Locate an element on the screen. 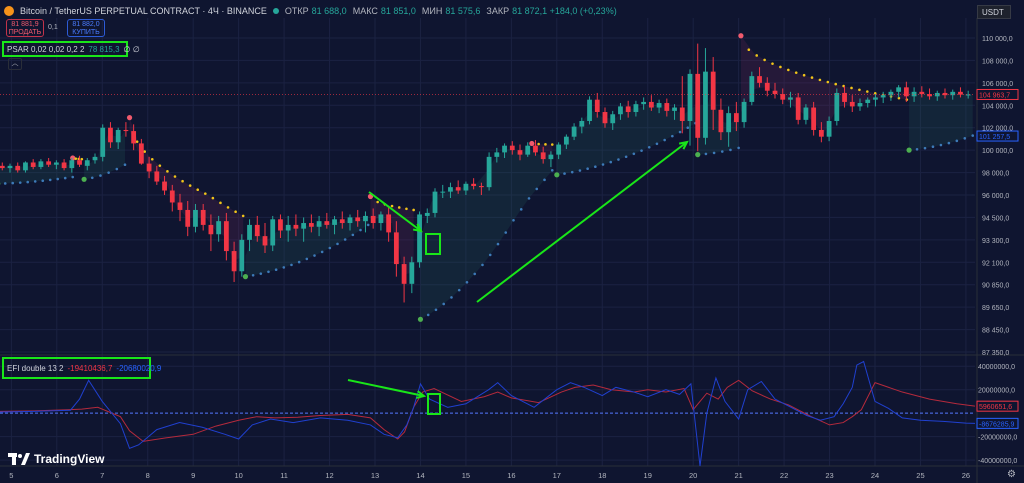  signal-arrow-main-shaft is located at coordinates (395, 211).